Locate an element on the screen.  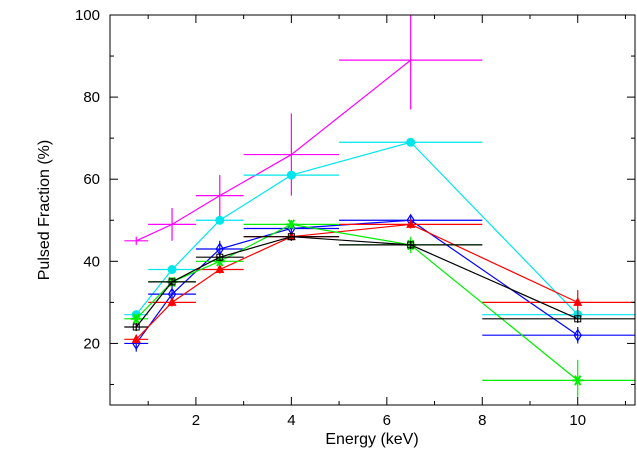
y-tick-label: 100 is located at coordinates (87, 15).